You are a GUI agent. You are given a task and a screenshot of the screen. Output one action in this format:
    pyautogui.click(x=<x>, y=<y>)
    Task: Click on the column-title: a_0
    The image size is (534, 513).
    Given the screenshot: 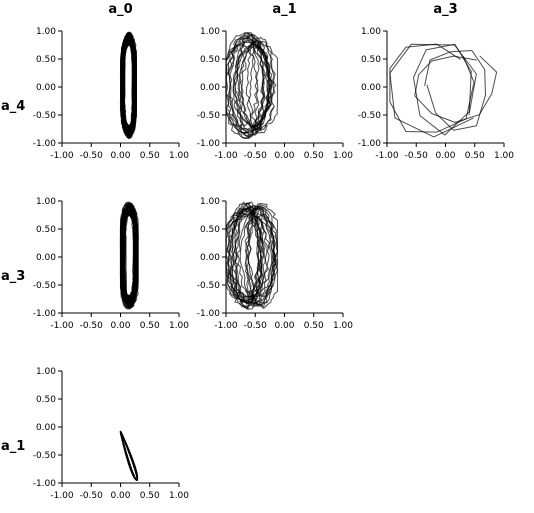 What is the action you would take?
    pyautogui.click(x=120, y=9)
    